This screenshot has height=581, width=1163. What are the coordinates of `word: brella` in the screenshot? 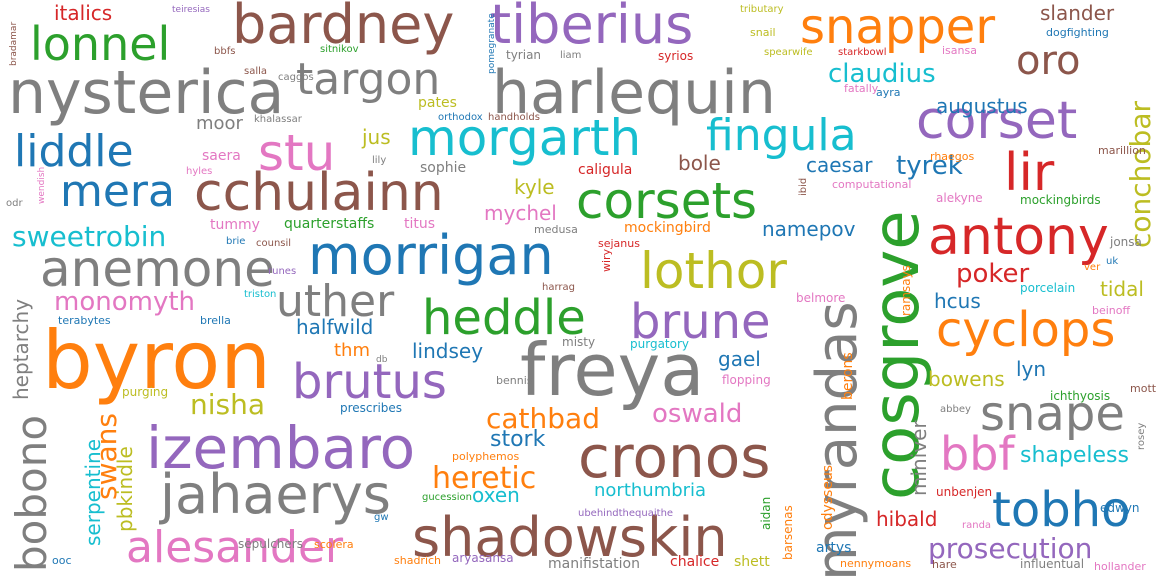 It's located at (215, 320).